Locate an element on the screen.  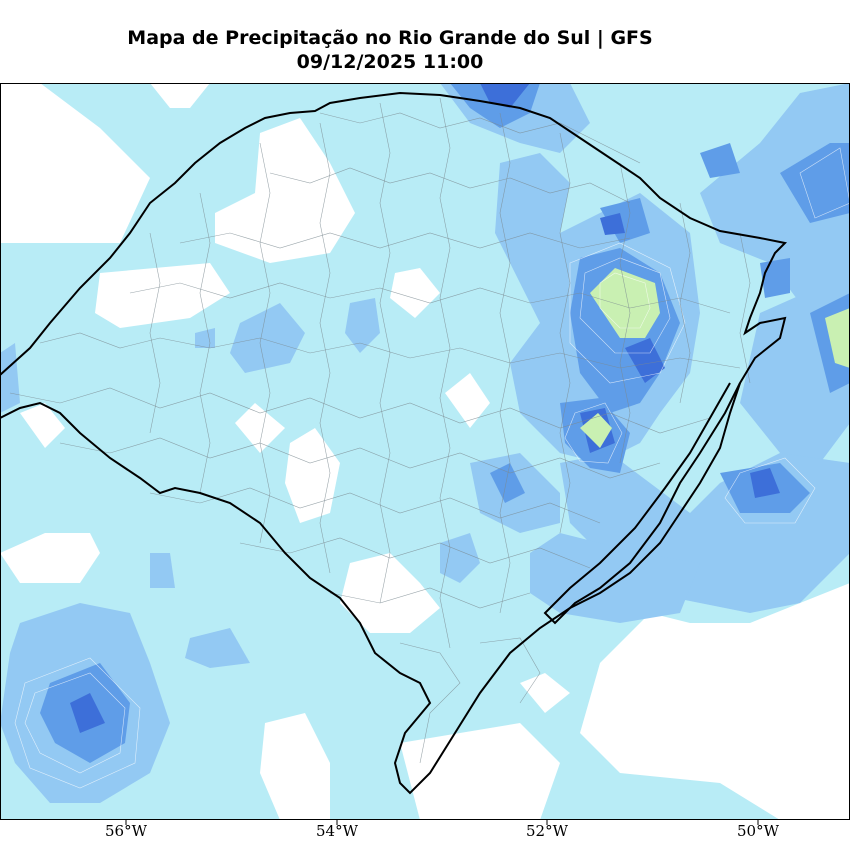
tick-label-54w: 54°W is located at coordinates (337, 831).